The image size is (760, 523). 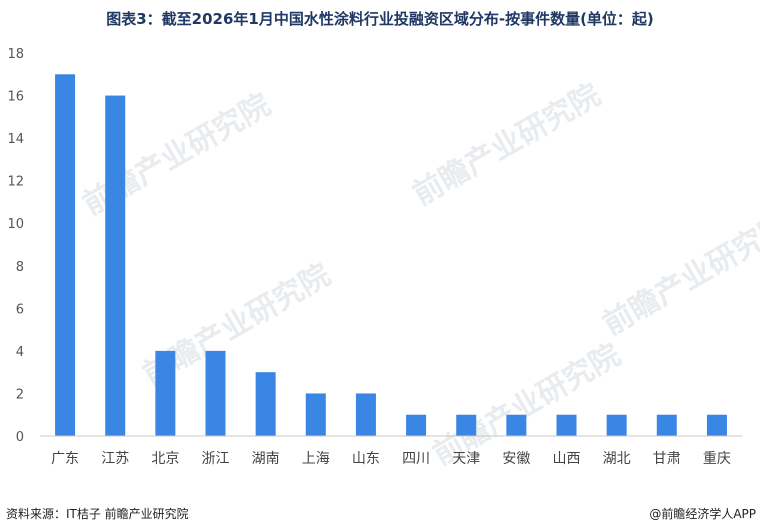 What do you see at coordinates (466, 425) in the screenshot?
I see `bar-天津` at bounding box center [466, 425].